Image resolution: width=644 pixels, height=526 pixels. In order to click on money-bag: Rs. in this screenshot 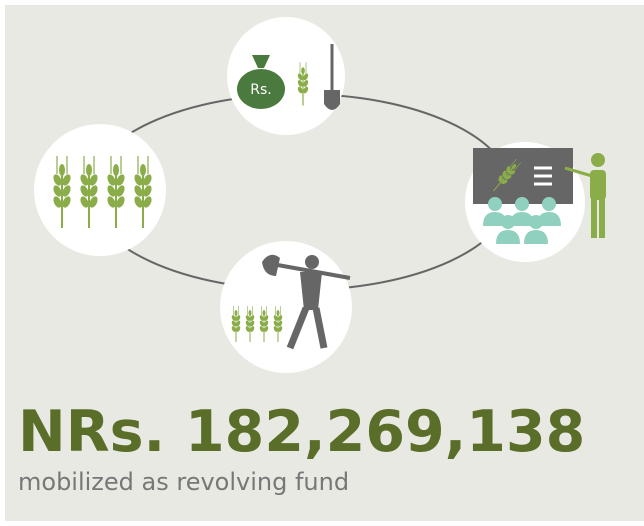, I will do `click(261, 82)`.